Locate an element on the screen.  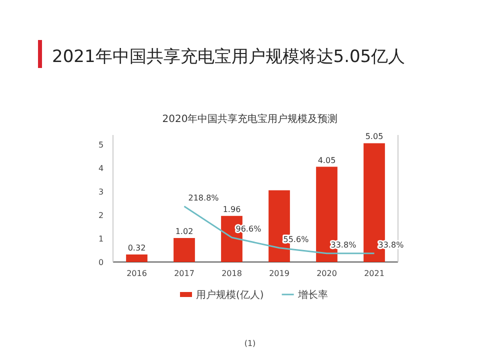
x-tick-label: 2021 is located at coordinates (374, 273).